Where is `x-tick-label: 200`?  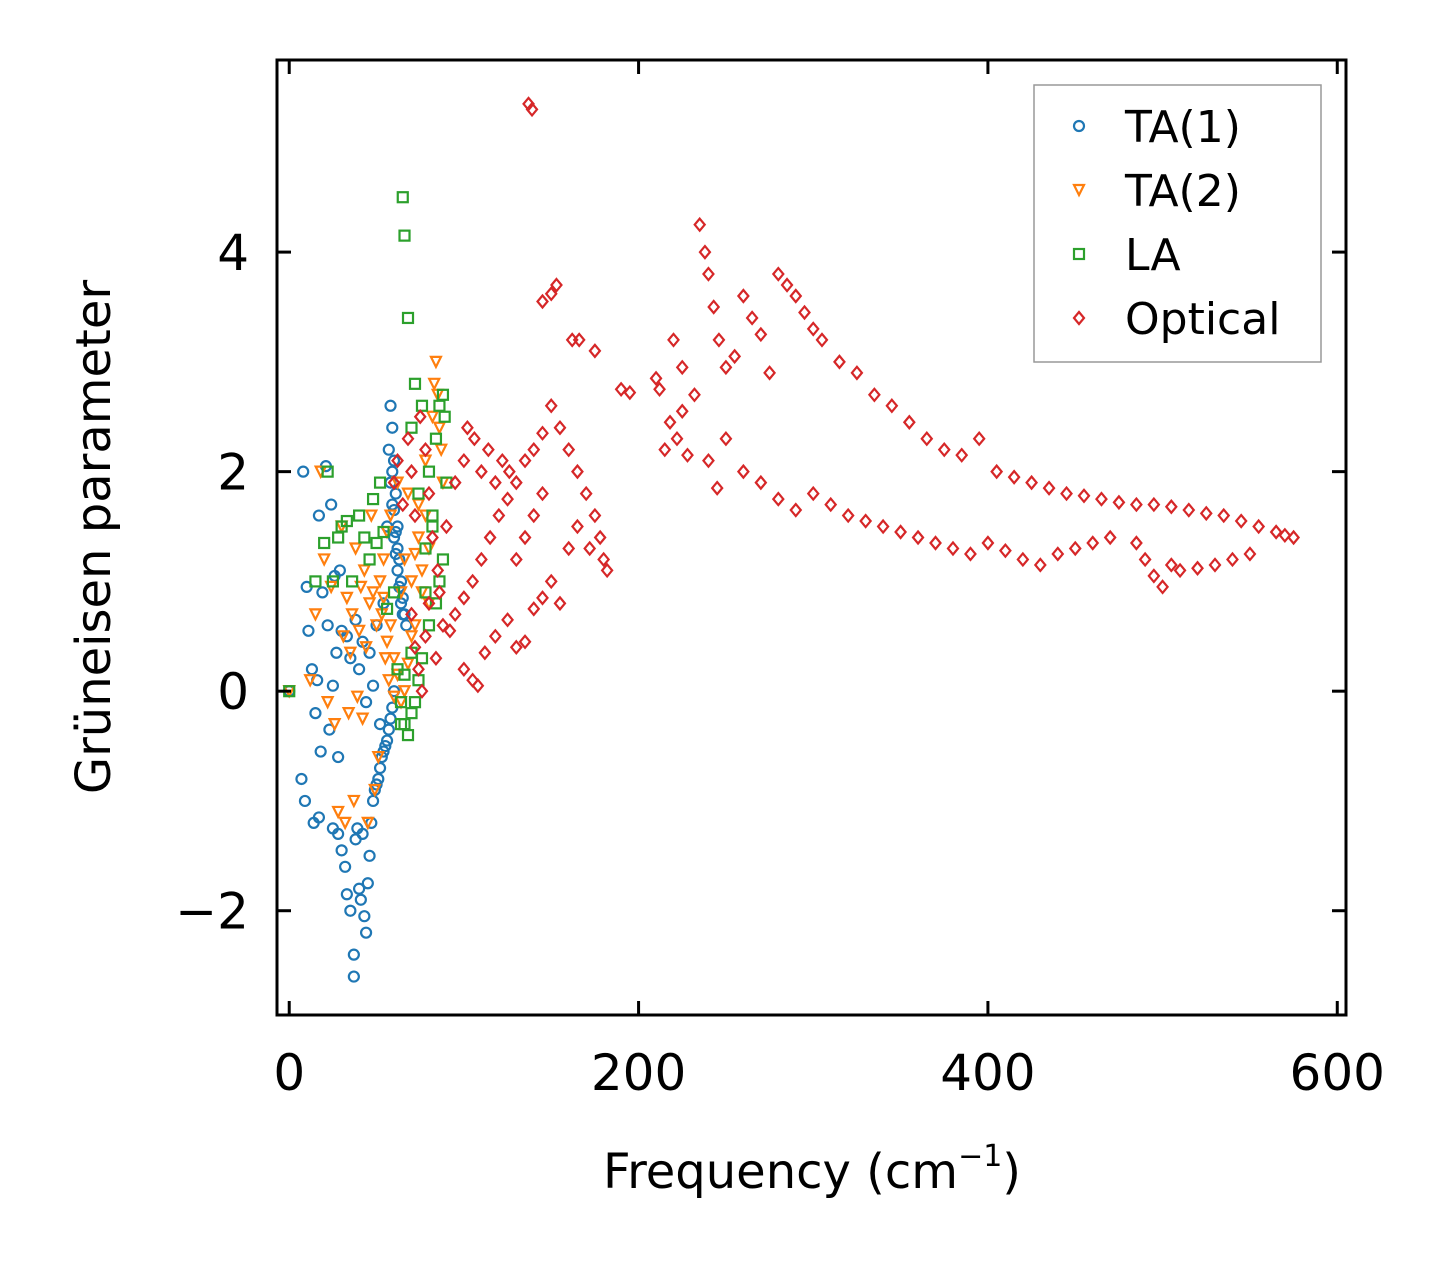
x-tick-label: 200 is located at coordinates (638, 1073).